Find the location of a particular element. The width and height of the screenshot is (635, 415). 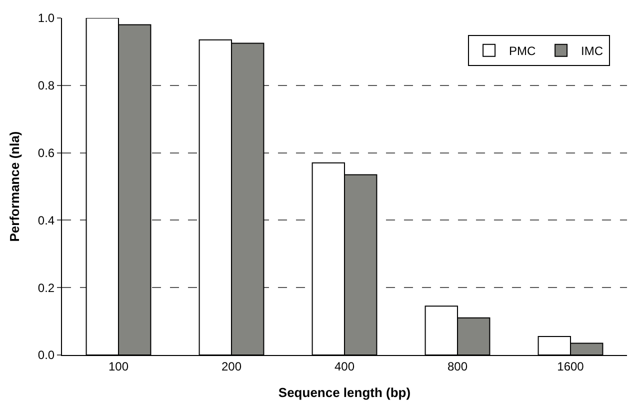

y-tick-label: 0.4 is located at coordinates (46, 220).